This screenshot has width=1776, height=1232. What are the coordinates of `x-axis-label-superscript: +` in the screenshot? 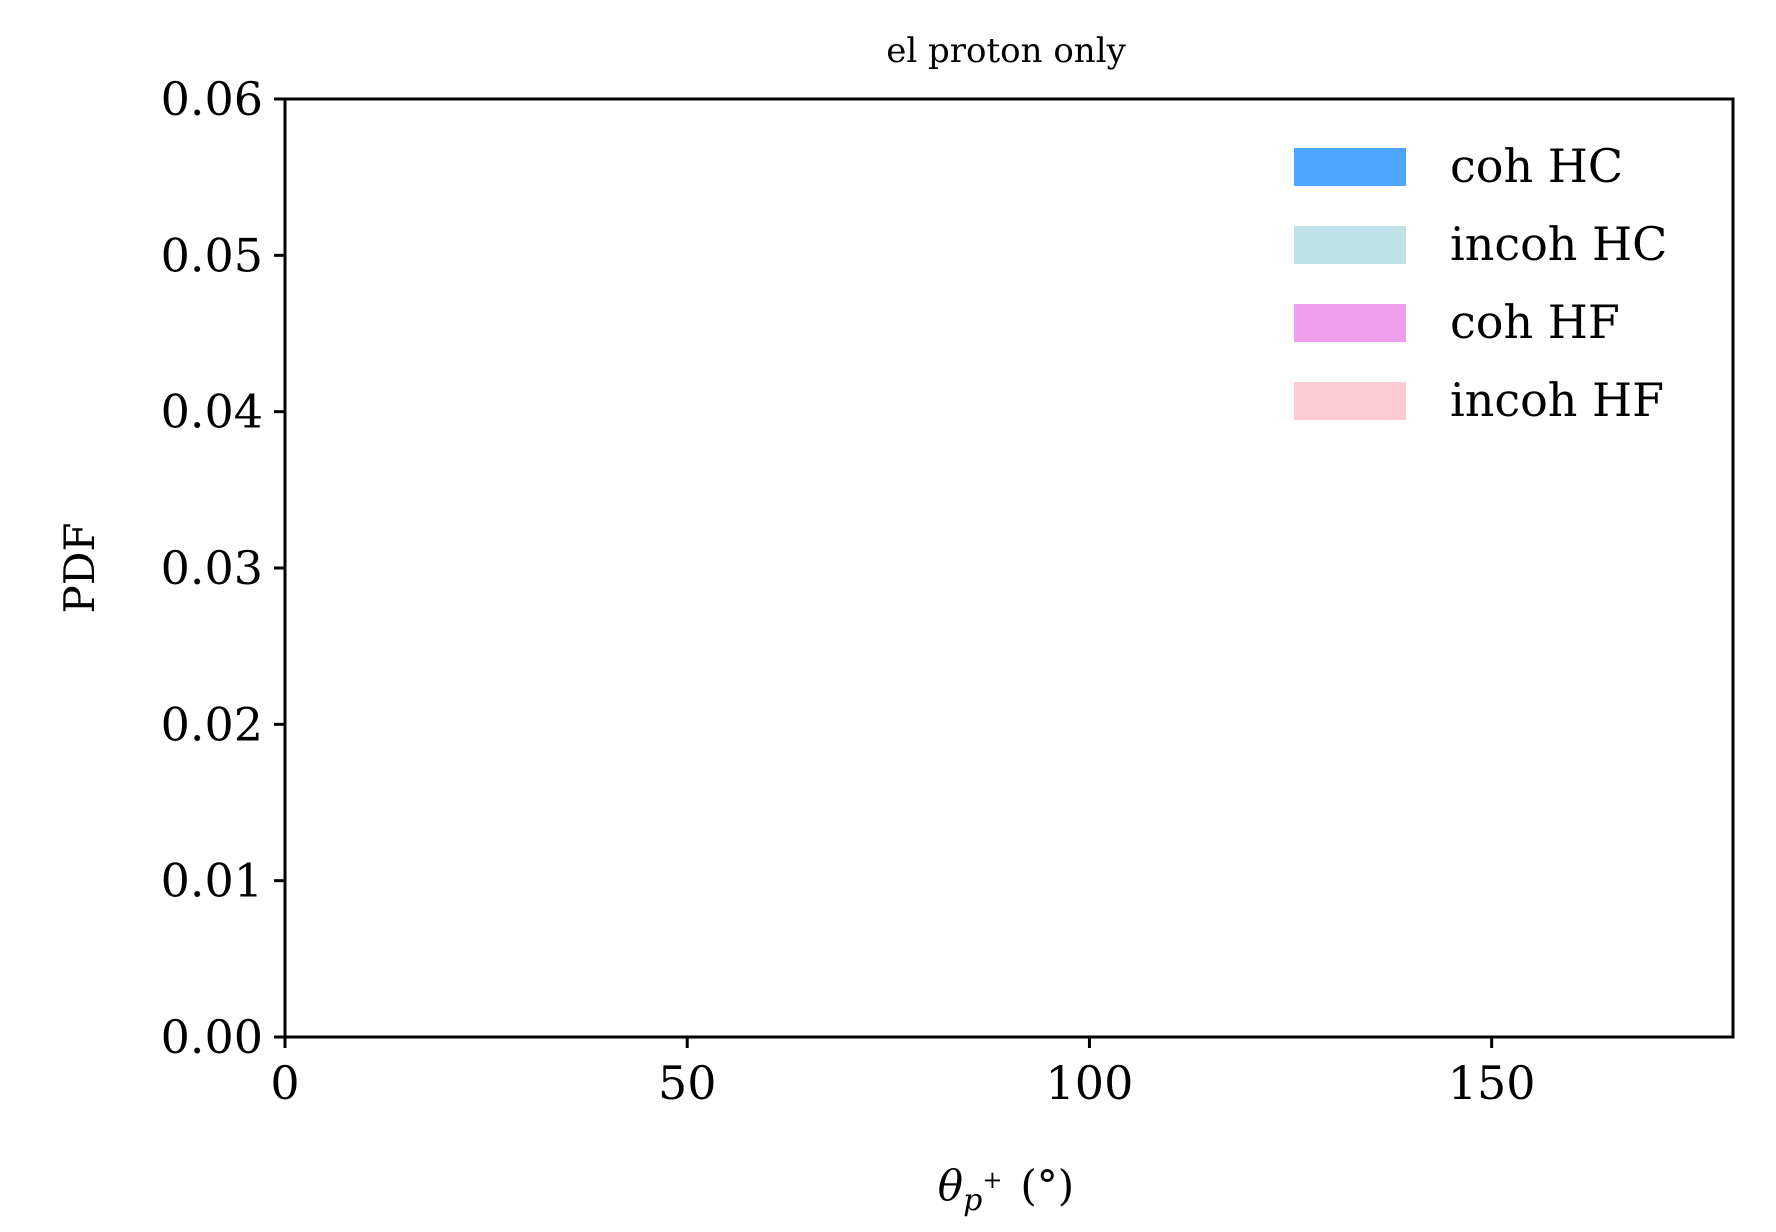 It's located at (992, 1180).